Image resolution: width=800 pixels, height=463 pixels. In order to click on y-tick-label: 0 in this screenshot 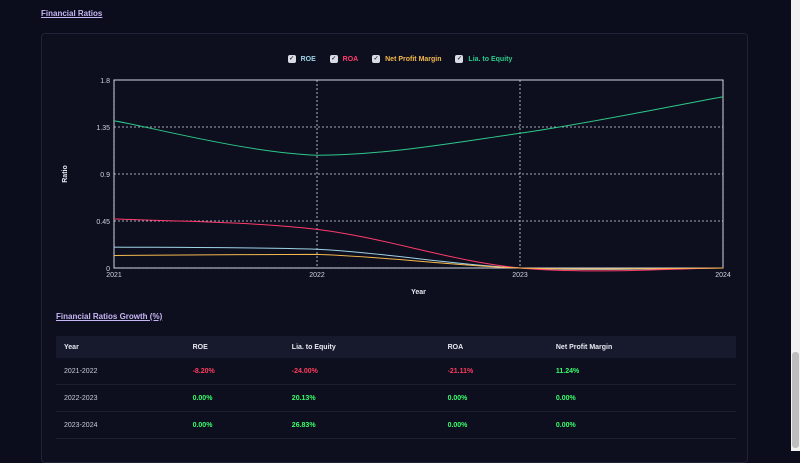, I will do `click(108, 269)`.